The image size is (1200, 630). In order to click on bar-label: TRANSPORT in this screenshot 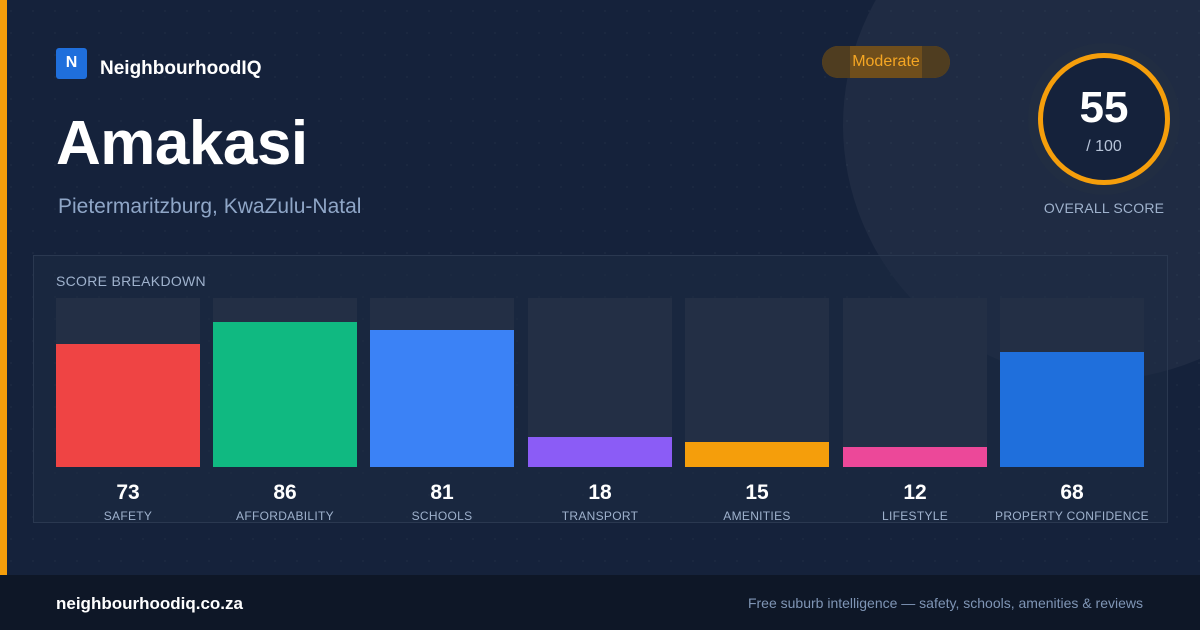, I will do `click(600, 516)`.